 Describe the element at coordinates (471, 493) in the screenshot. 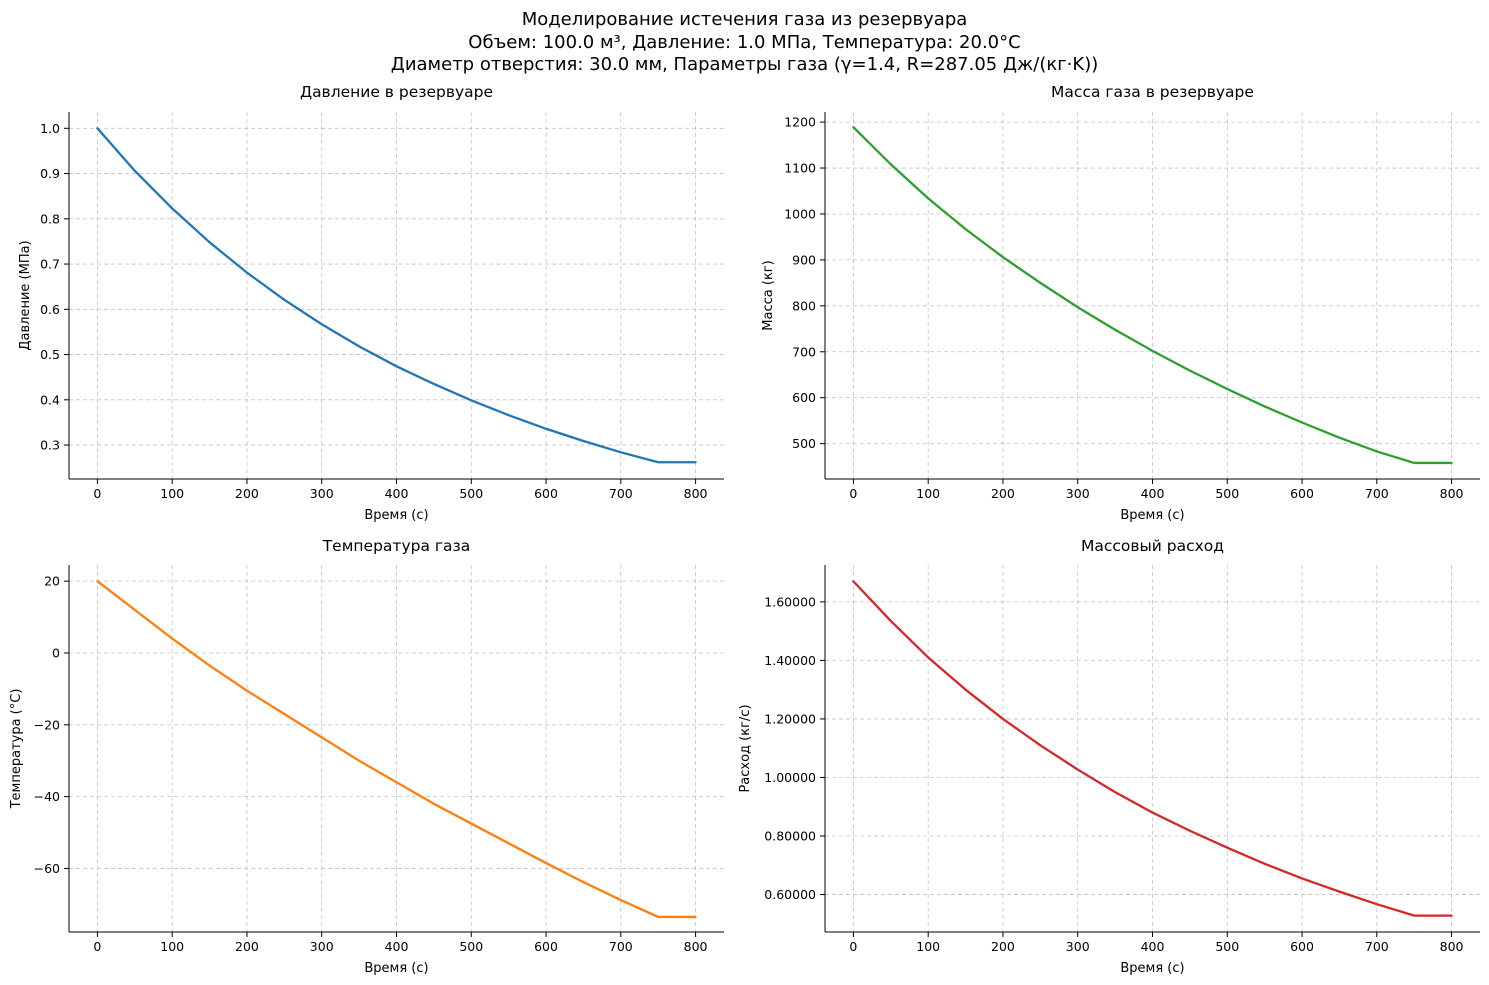

I see `pressure-xtick-label-5: 500` at that location.